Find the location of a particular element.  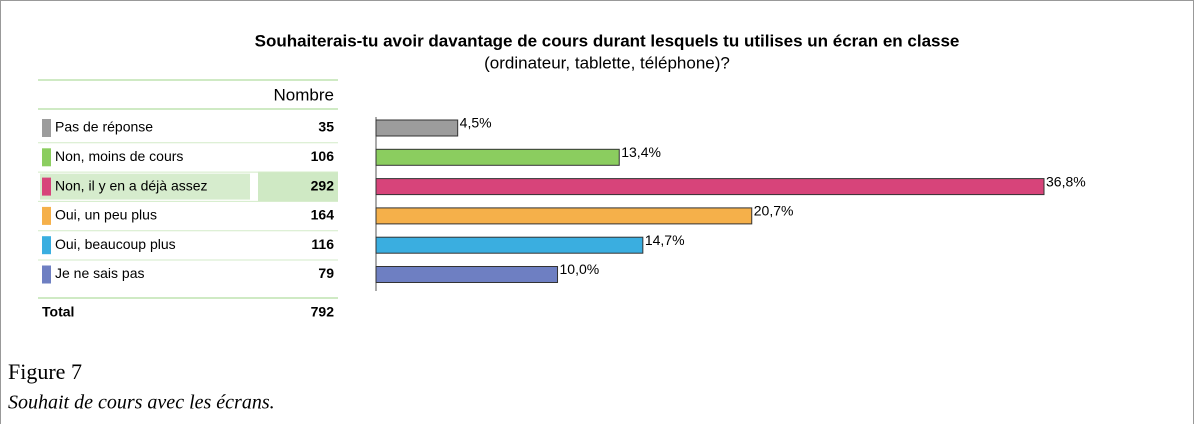

row-count: 106 is located at coordinates (323, 156).